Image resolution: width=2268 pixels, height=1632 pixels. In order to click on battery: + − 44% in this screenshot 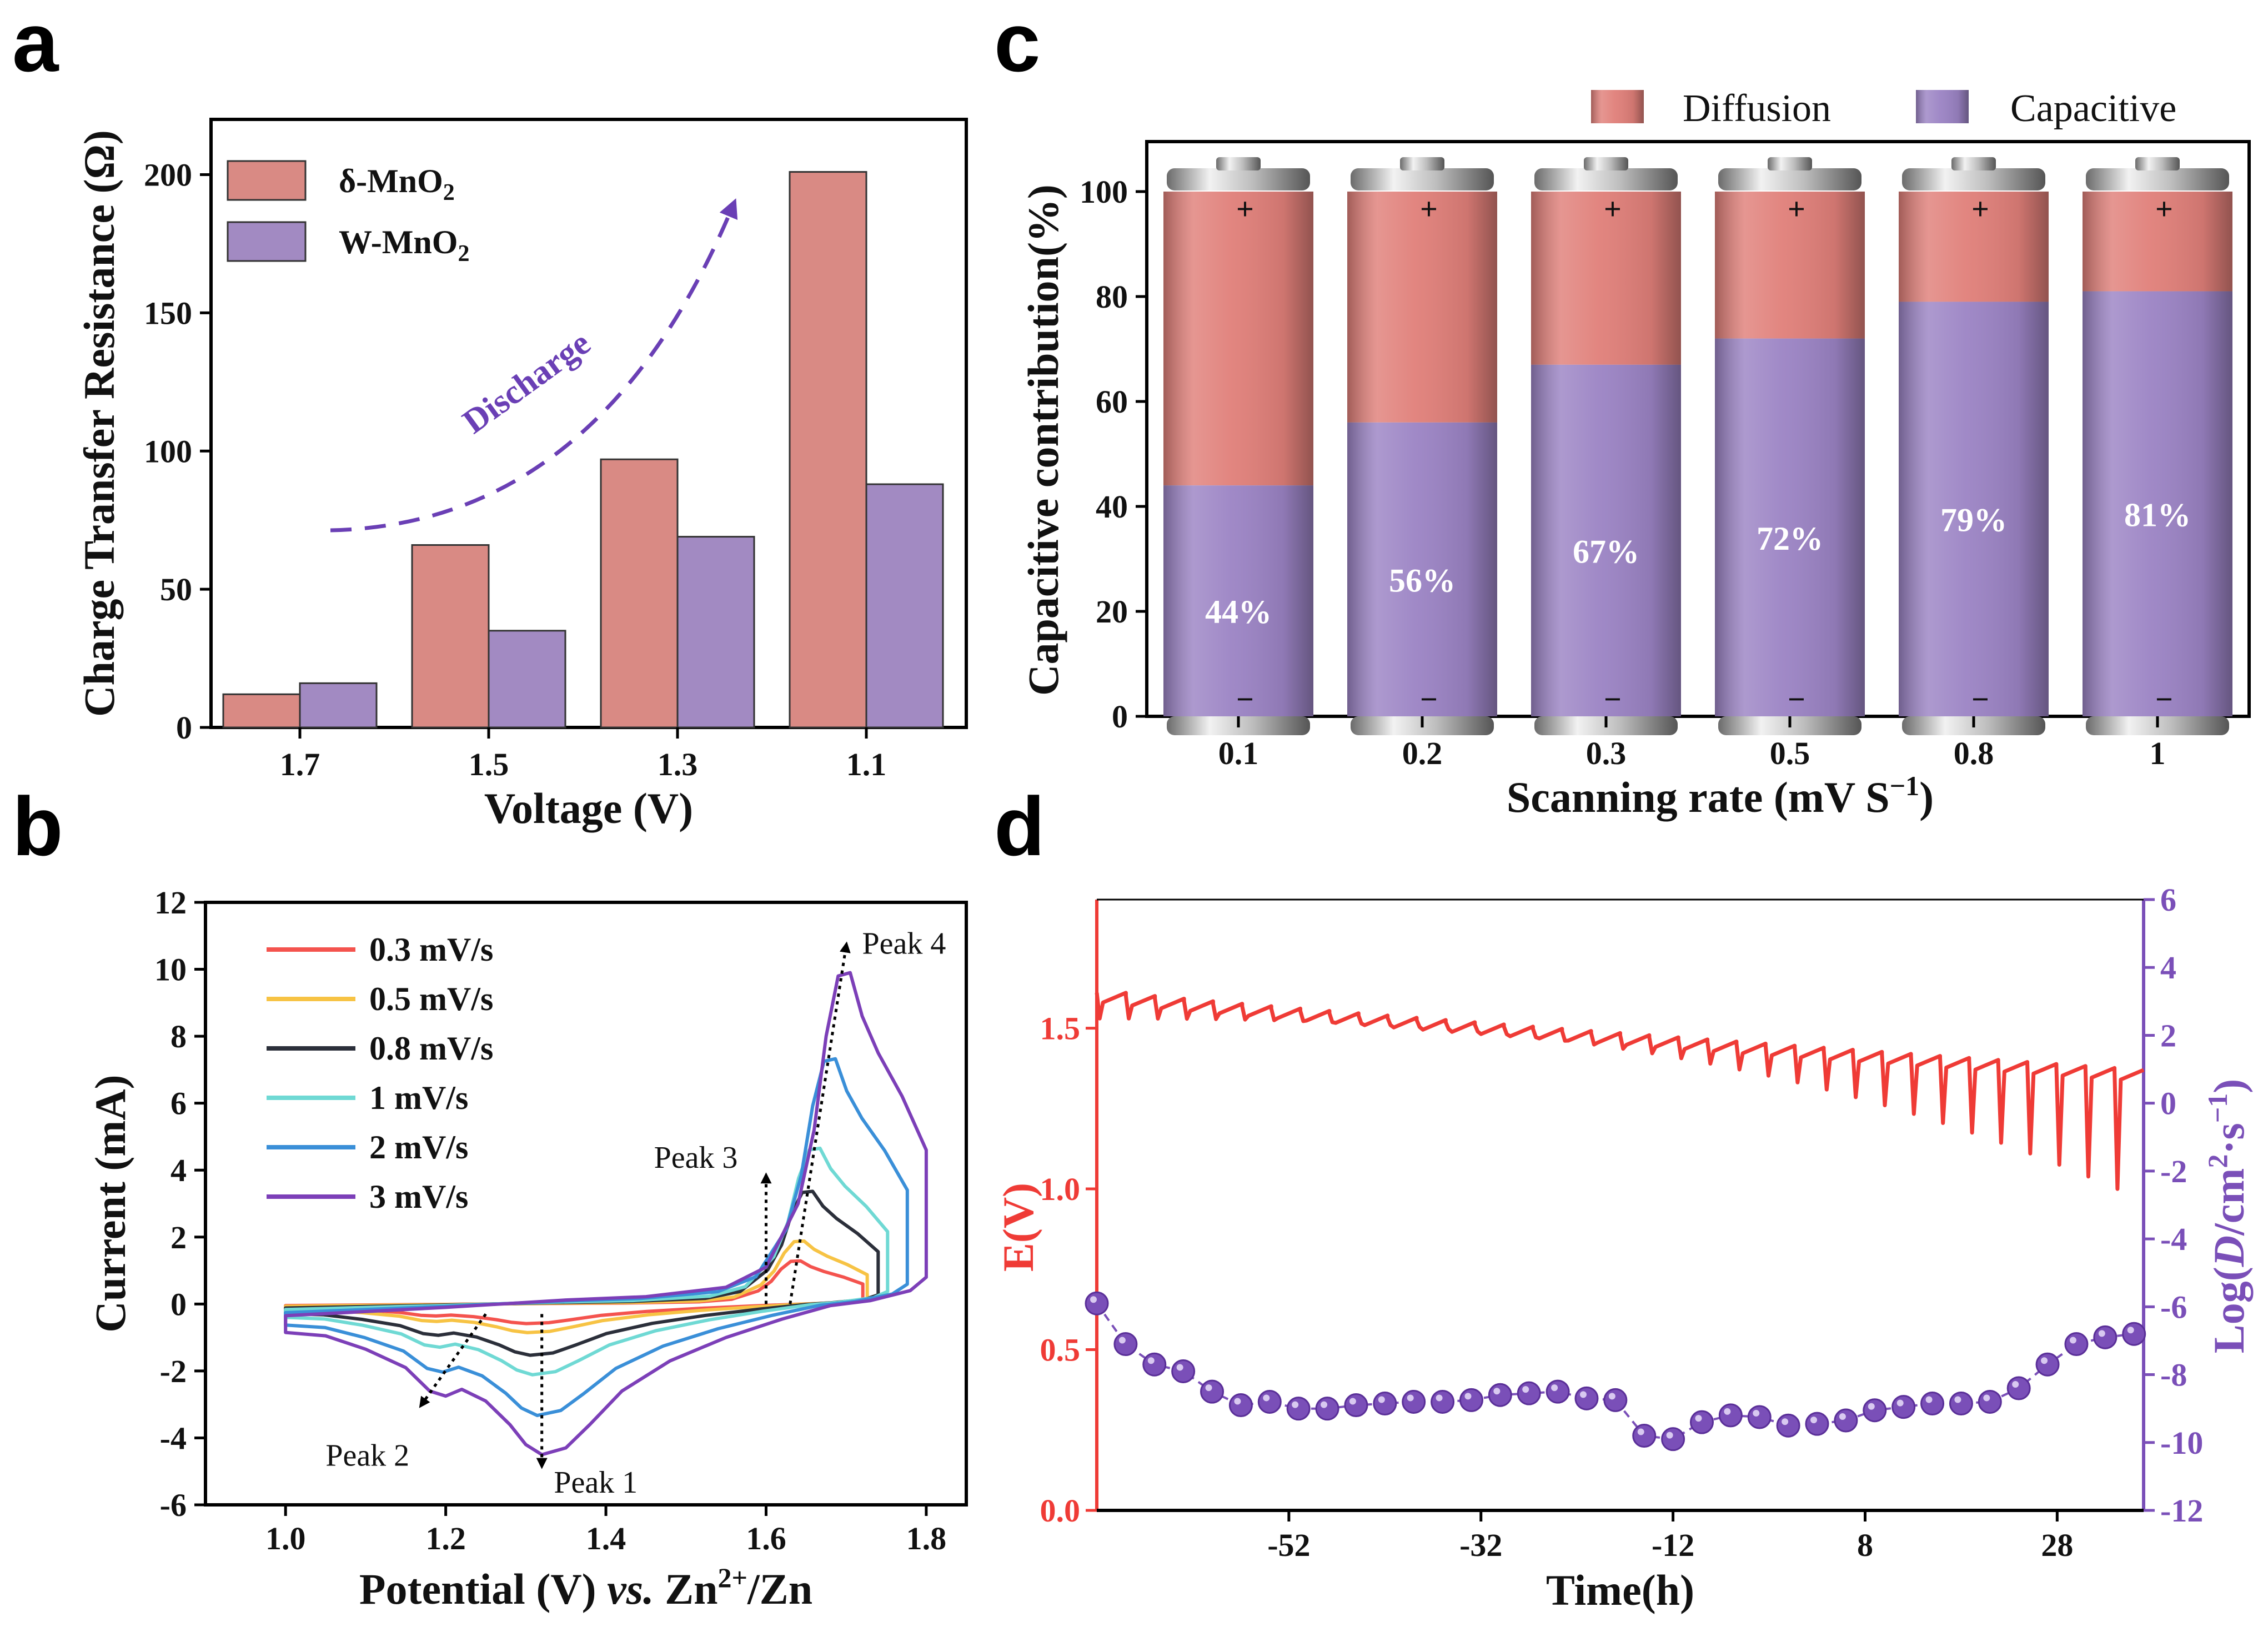, I will do `click(1238, 446)`.